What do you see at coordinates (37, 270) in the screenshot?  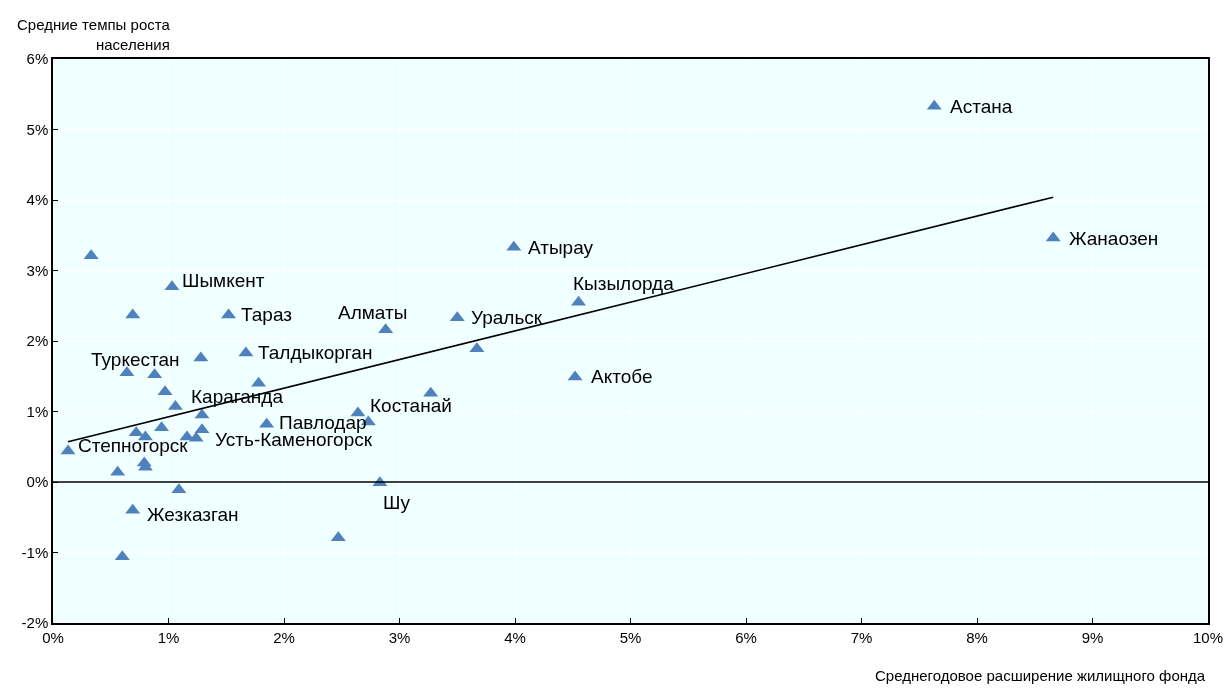 I see `y-tick-label: 3%` at bounding box center [37, 270].